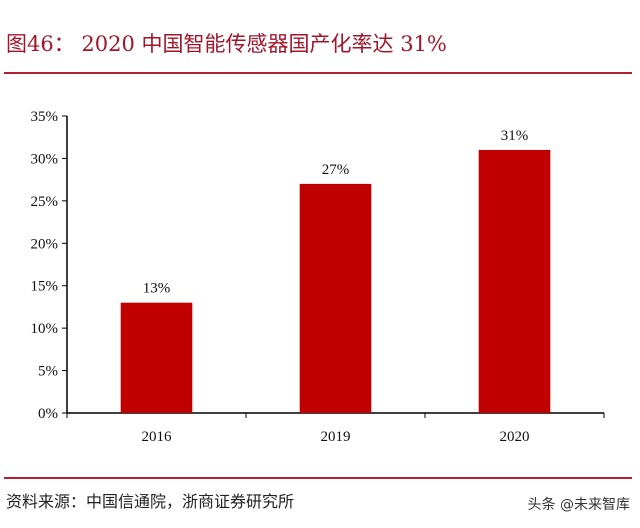  What do you see at coordinates (48, 372) in the screenshot?
I see `y-tick-label: 5%` at bounding box center [48, 372].